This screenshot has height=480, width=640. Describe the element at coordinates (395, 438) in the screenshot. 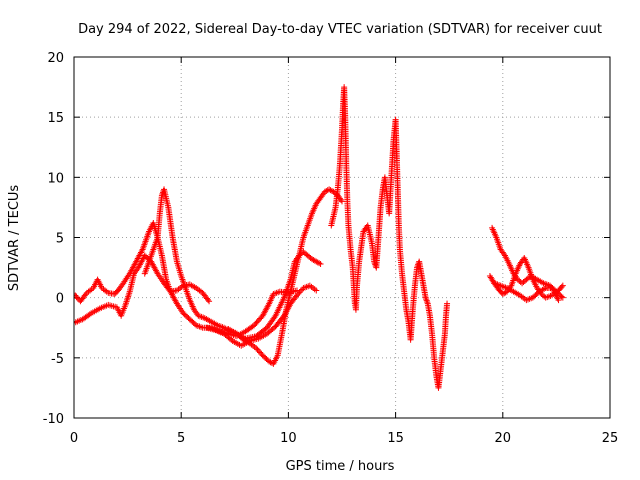

I see `x-tick-label: 15` at that location.